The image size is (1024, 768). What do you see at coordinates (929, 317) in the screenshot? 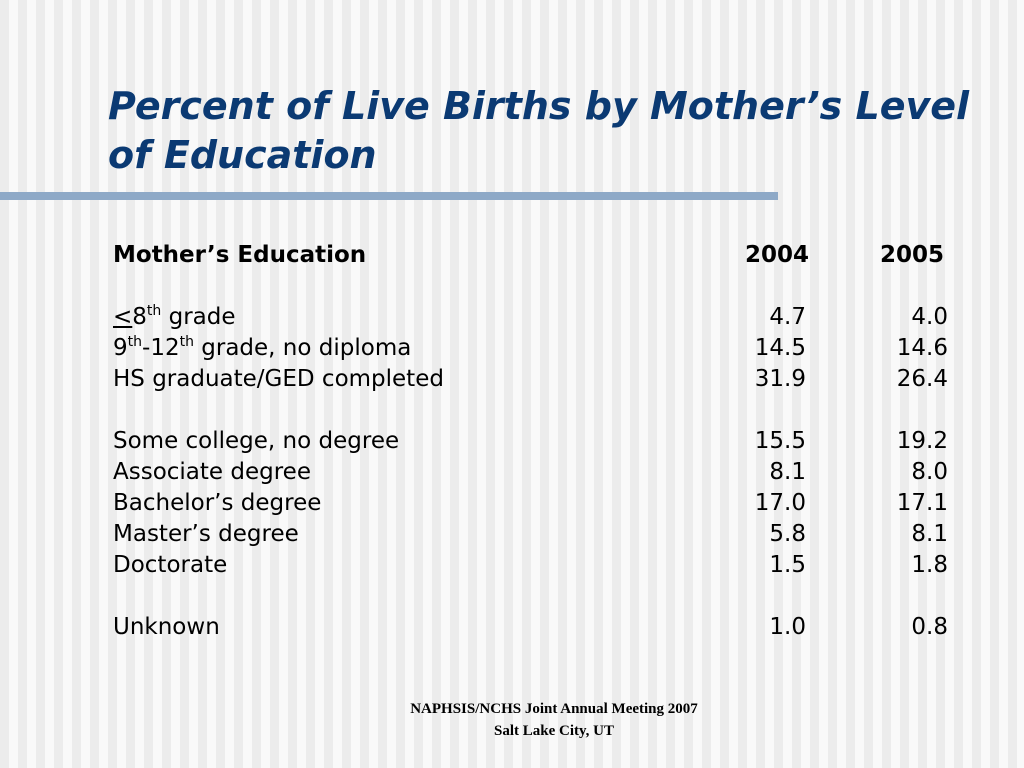
I see `value-2005: 4.0` at bounding box center [929, 317].